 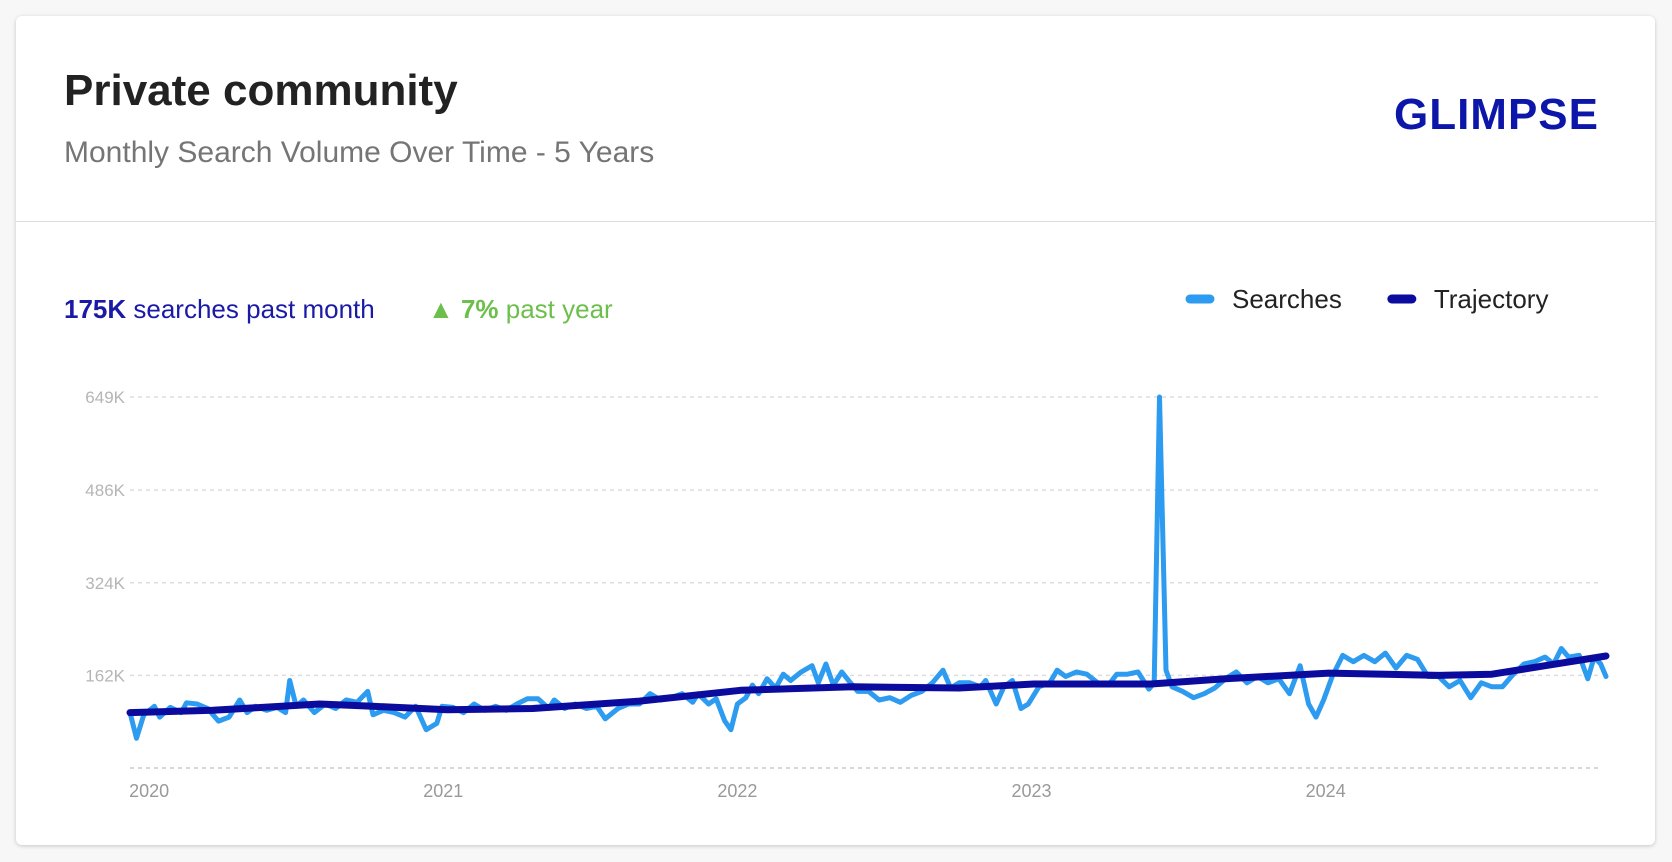 I want to click on x-tick-label: 2021, so click(x=443, y=791).